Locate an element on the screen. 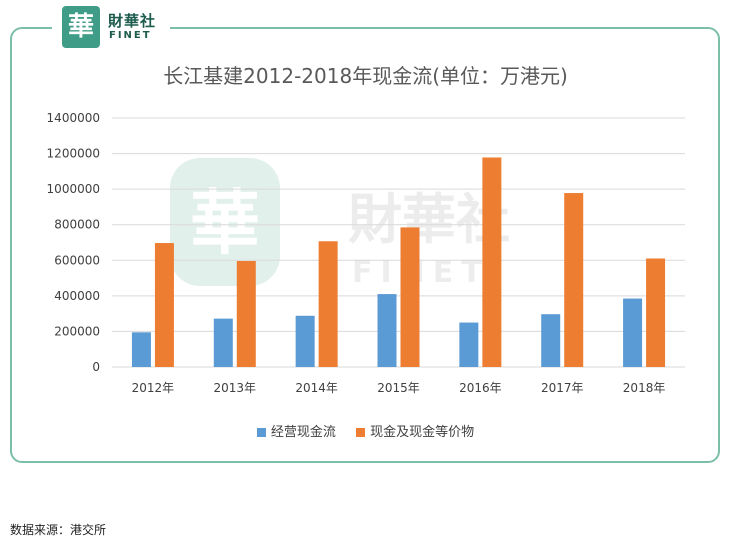 The height and width of the screenshot is (547, 731). x-tick-label: 2012年 is located at coordinates (153, 388).